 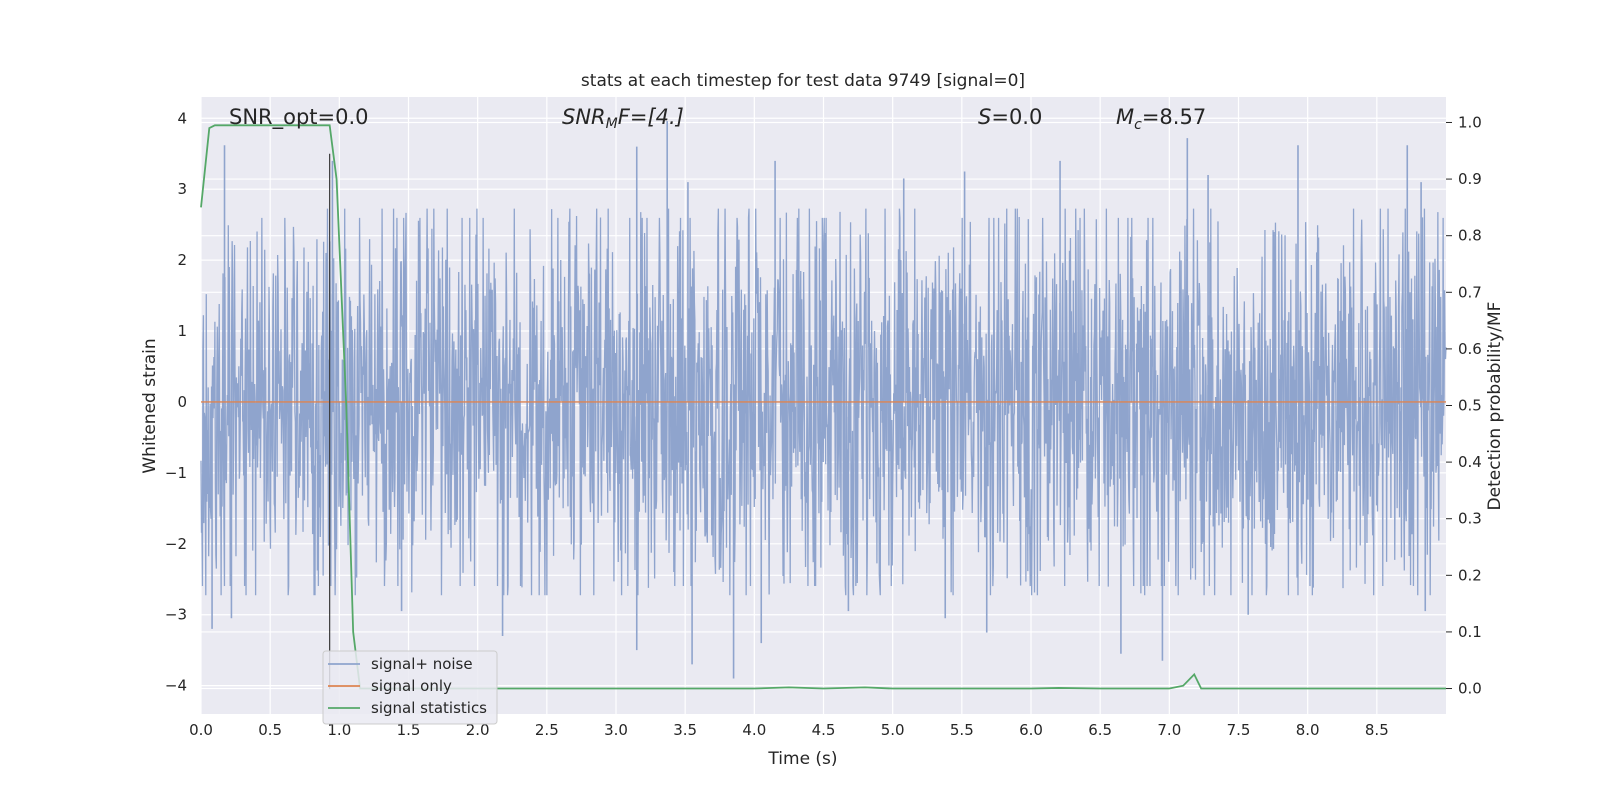 I want to click on left-y-tick-label: 1, so click(x=182, y=331).